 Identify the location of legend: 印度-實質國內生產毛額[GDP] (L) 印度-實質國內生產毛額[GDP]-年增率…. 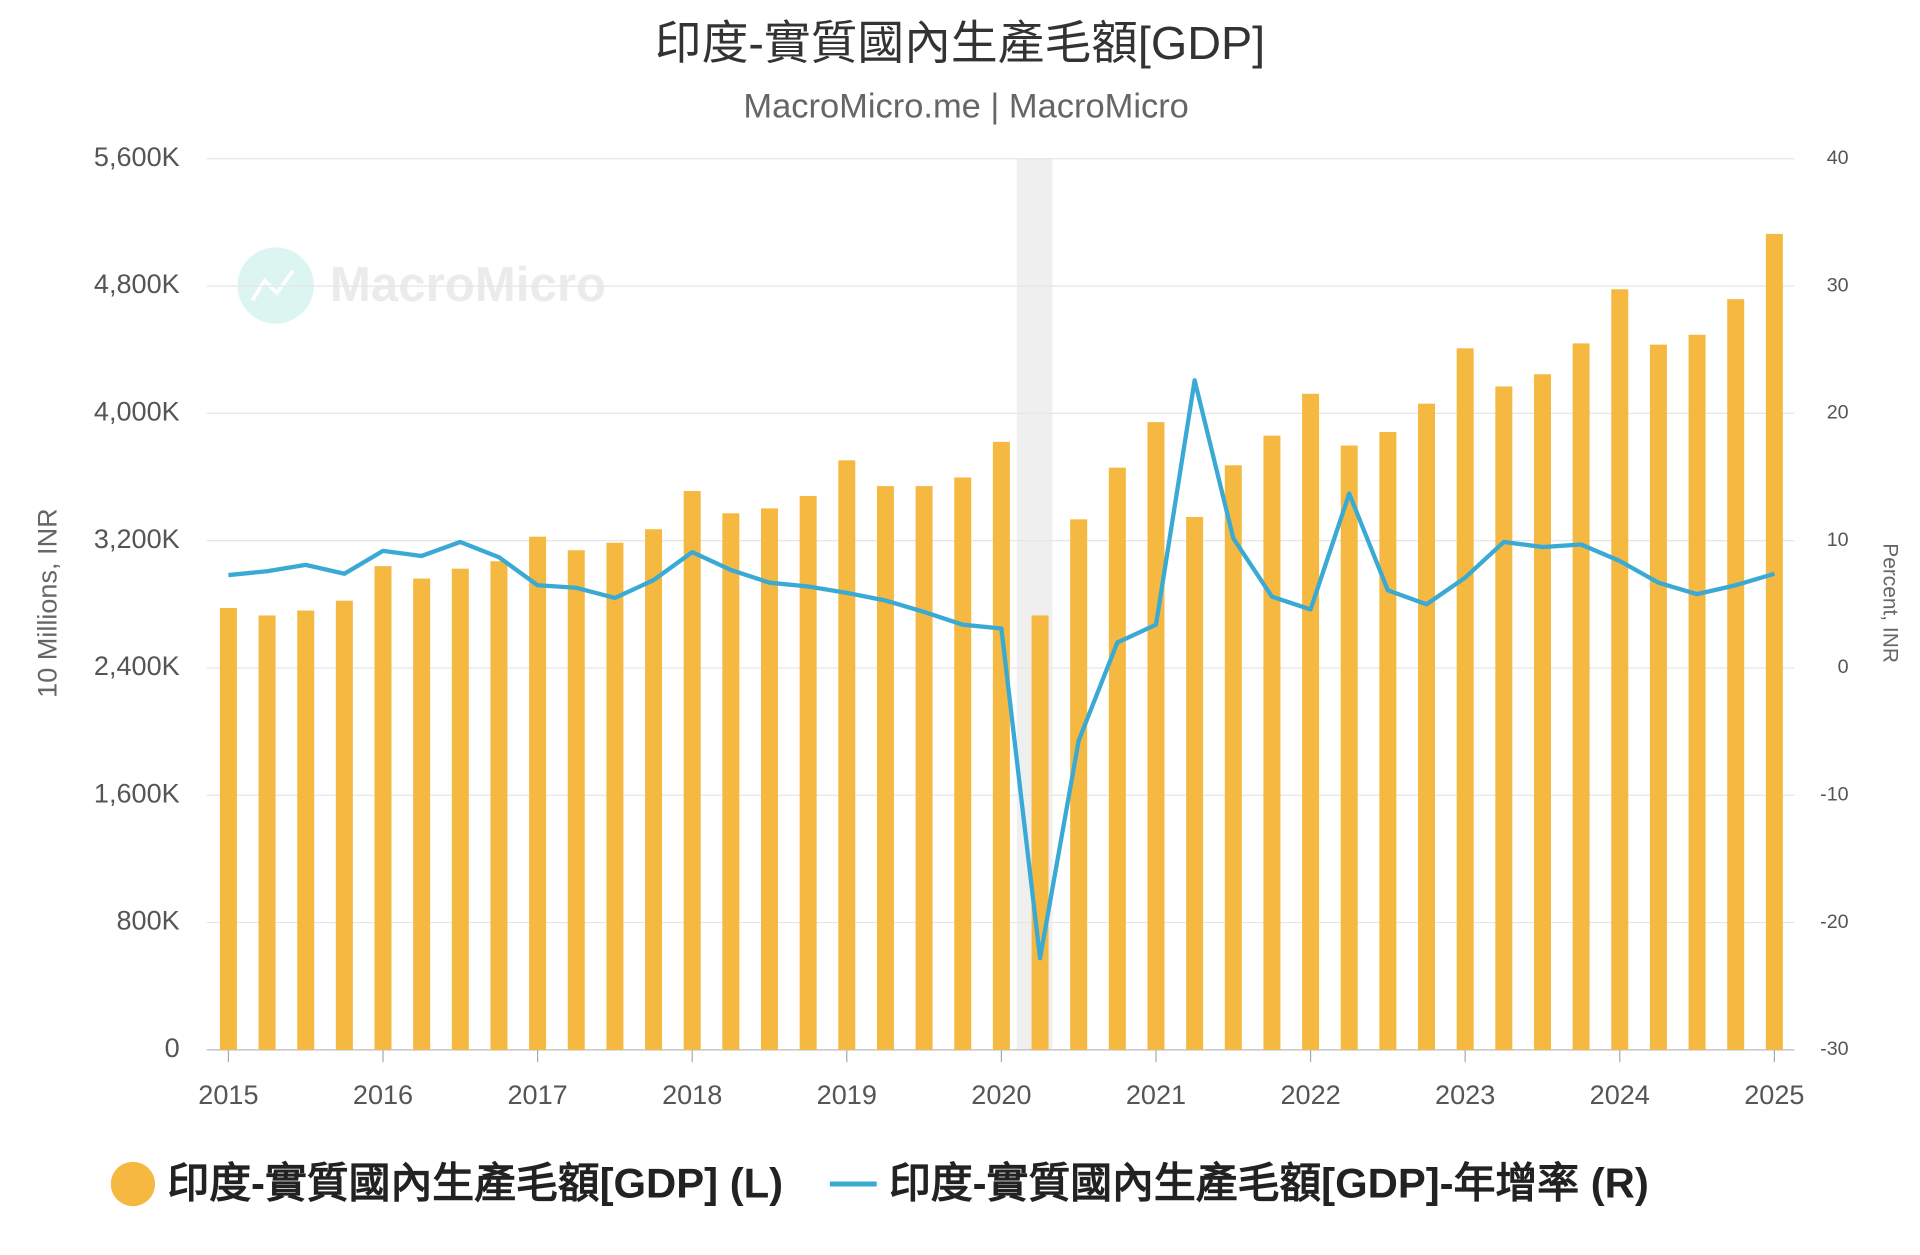
(879, 1183).